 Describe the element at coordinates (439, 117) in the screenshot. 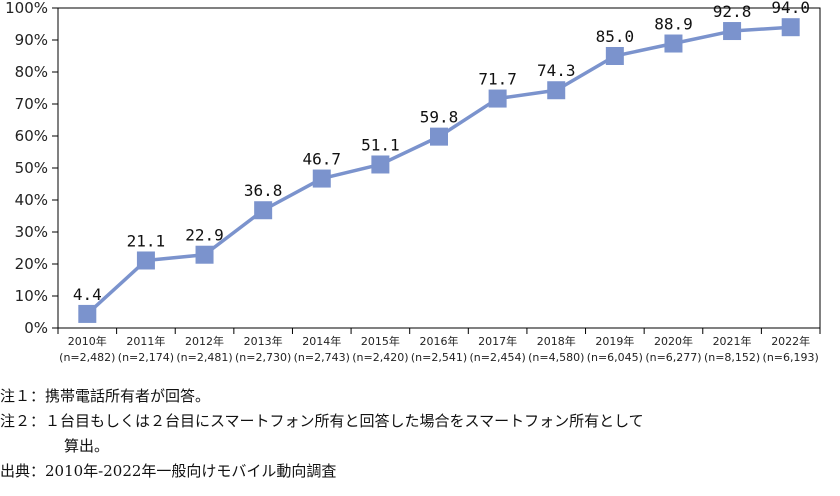

I see `data-label: 59.8` at that location.